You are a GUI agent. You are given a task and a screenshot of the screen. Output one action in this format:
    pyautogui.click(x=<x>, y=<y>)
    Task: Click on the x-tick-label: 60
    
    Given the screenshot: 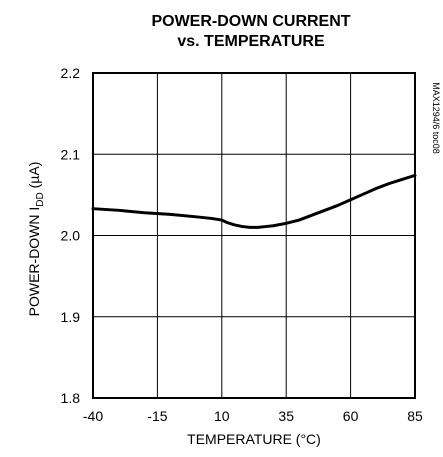 What is the action you would take?
    pyautogui.click(x=351, y=416)
    